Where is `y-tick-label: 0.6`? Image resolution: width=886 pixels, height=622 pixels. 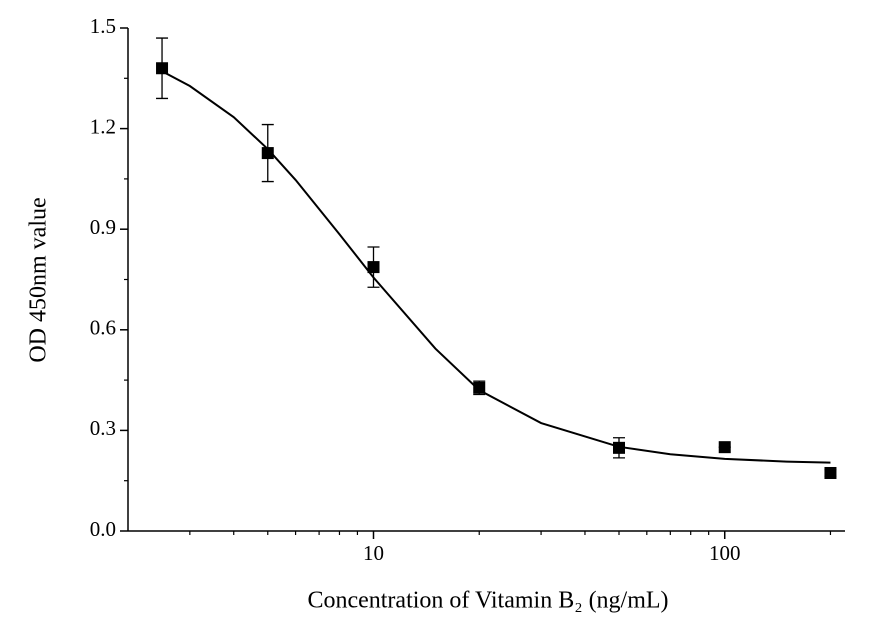 y-tick-label: 0.6 is located at coordinates (103, 328).